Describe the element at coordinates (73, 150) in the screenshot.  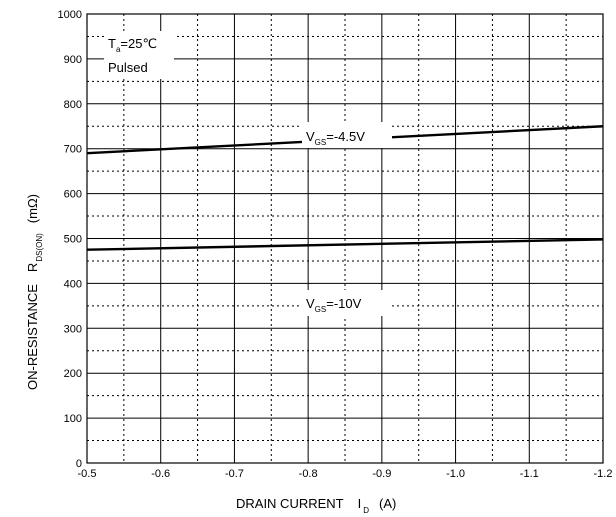
I see `y-tick-label: 700` at that location.